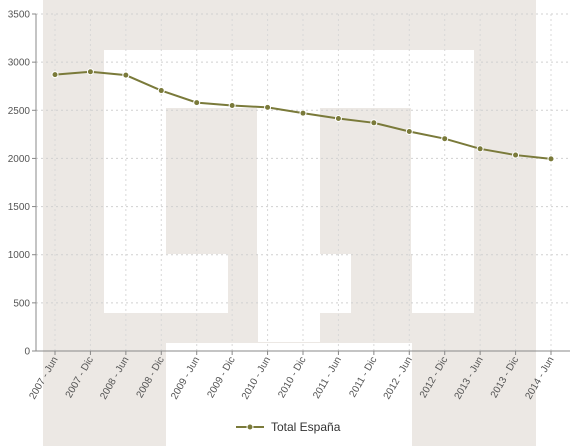 Image resolution: width=576 pixels, height=446 pixels. What do you see at coordinates (250, 427) in the screenshot?
I see `legend-point-marker` at bounding box center [250, 427].